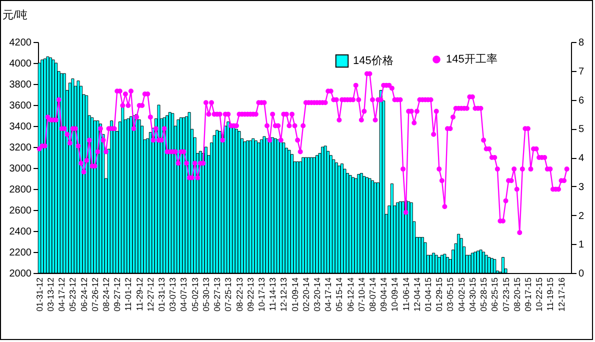 Image resolution: width=595 pixels, height=342 pixels. What do you see at coordinates (20, 148) in the screenshot?
I see `y-tick-label: 3200` at bounding box center [20, 148].